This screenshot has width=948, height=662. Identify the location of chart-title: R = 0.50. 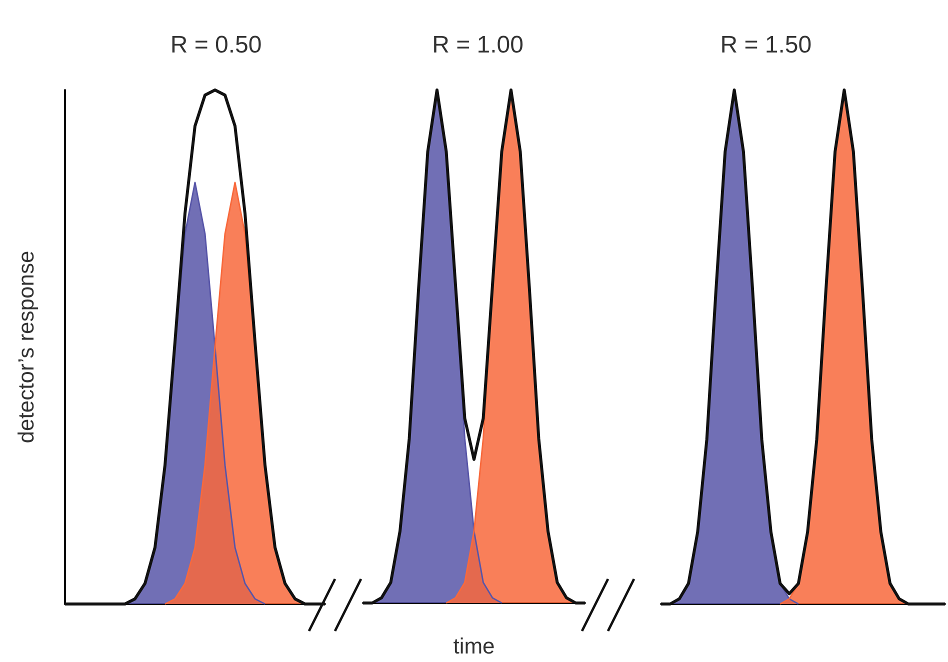
(216, 45).